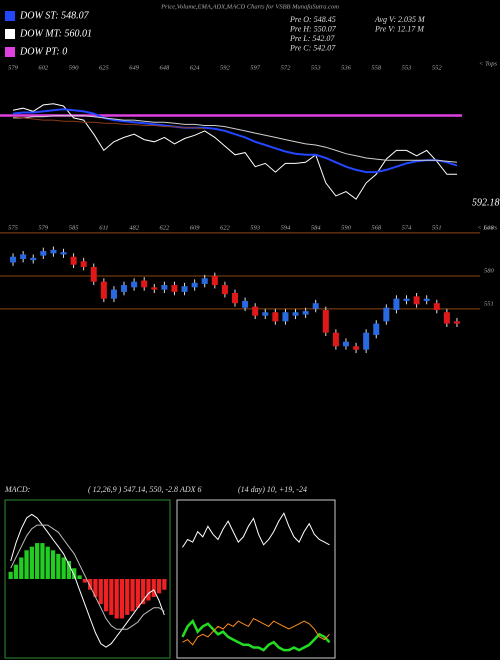 This screenshot has height=660, width=500. What do you see at coordinates (489, 227) in the screenshot?
I see `y-tick-label: 618` at bounding box center [489, 227].